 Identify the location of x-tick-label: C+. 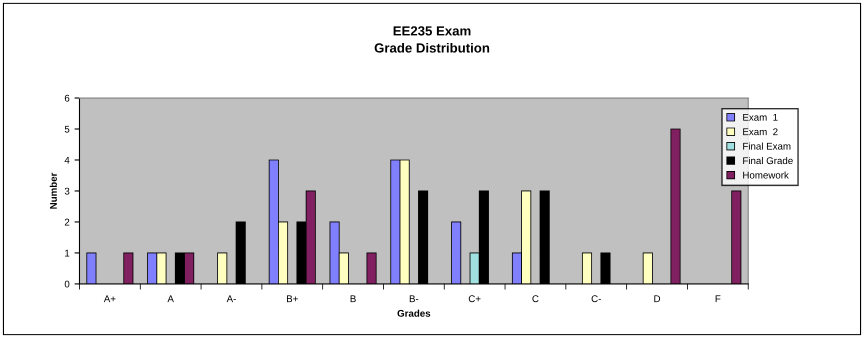
(474, 298).